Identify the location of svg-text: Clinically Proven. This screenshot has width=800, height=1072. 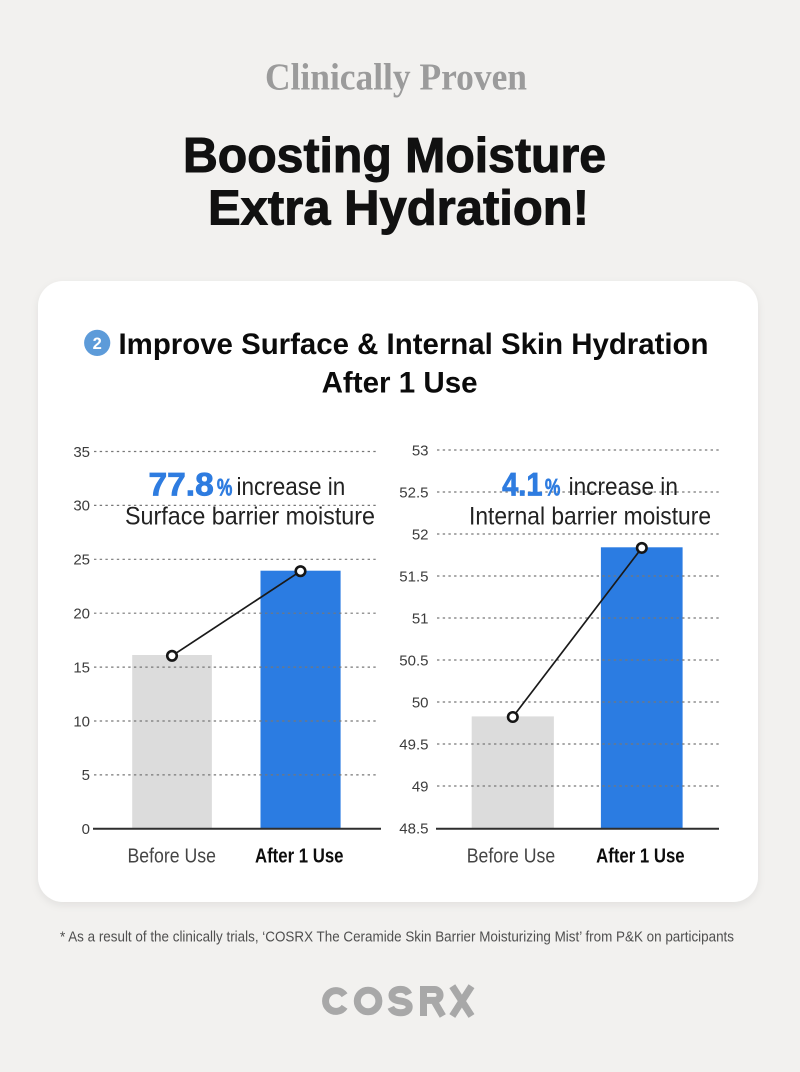
(396, 78).